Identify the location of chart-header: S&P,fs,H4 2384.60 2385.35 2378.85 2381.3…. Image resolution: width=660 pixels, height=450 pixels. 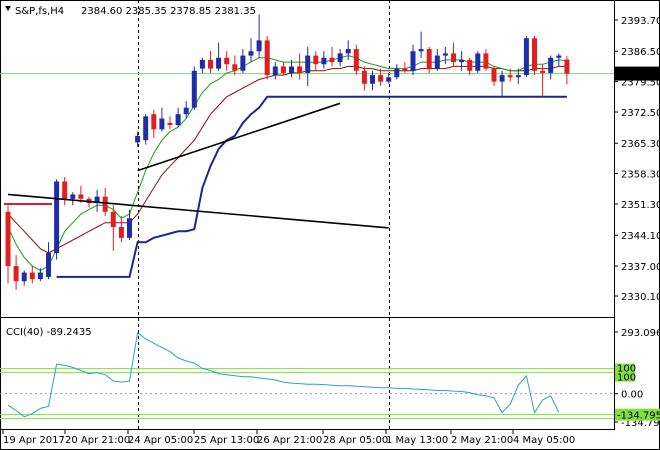
(130, 11).